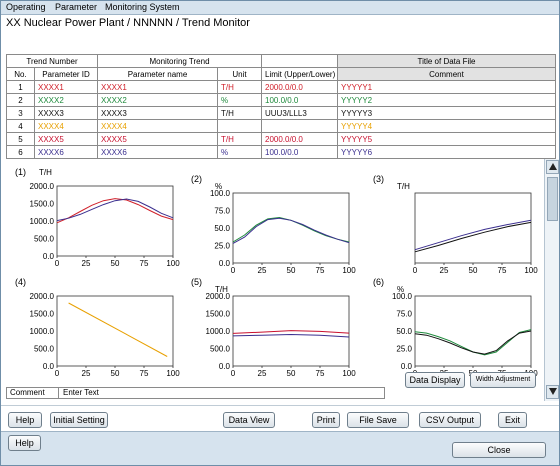  I want to click on chart-svg: (4) 0.0 500.0 1000.0 1500.0 2000.0 0 25 50 75 100, so click(97, 327).